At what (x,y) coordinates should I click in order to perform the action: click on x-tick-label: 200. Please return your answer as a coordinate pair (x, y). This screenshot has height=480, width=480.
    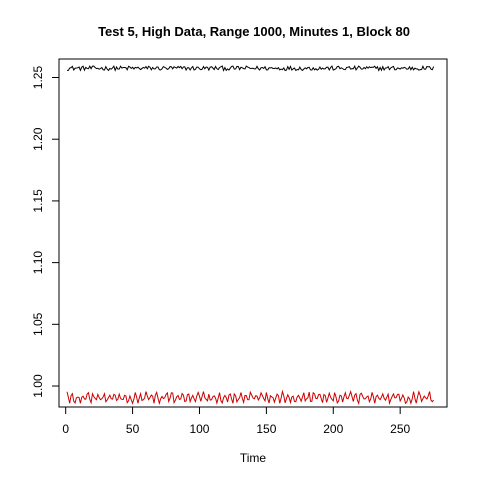
    Looking at the image, I should click on (333, 429).